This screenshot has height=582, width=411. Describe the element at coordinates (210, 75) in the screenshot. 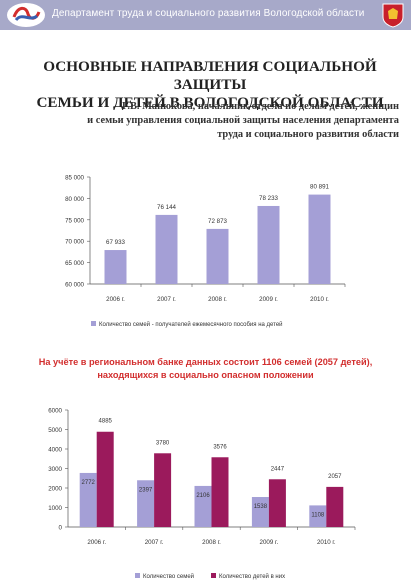

I see `article-title-line: ОСНОВНЫЕ НАПРАВЛЕНИЯ СОЦИАЛЬНОЙ ЗАЩИТЫ` at that location.